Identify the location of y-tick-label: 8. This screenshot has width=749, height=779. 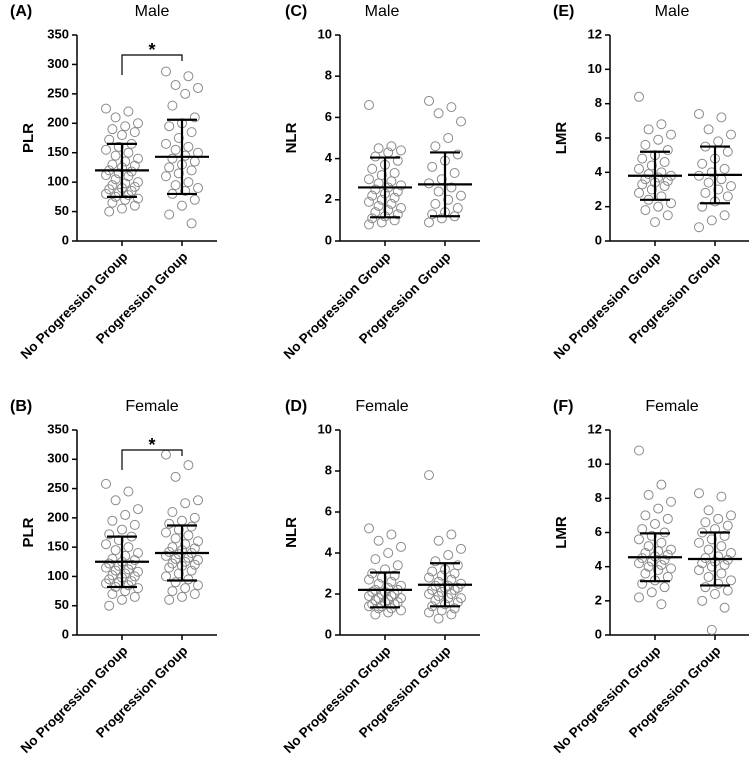
(598, 497).